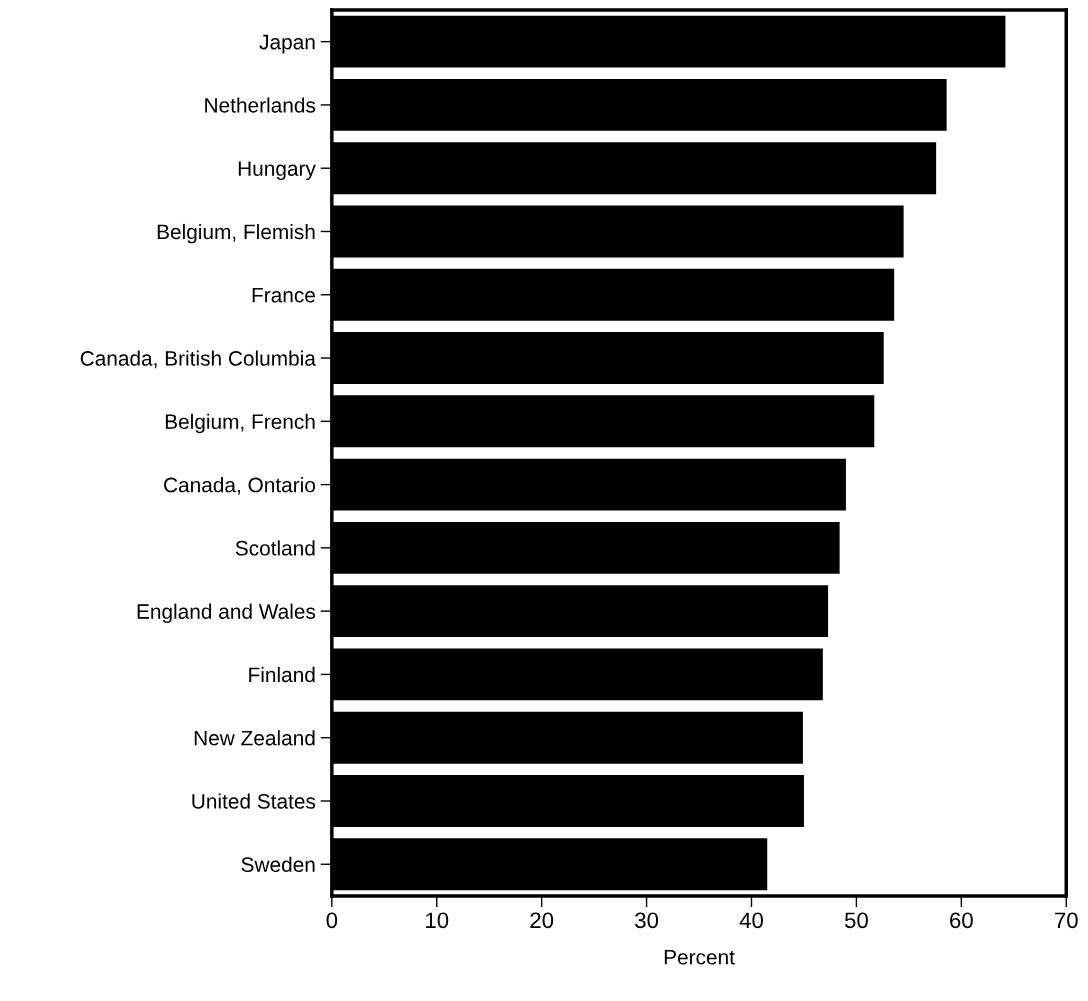 The height and width of the screenshot is (1001, 1088). What do you see at coordinates (240, 423) in the screenshot?
I see `y-tick-label: Belgium, French` at bounding box center [240, 423].